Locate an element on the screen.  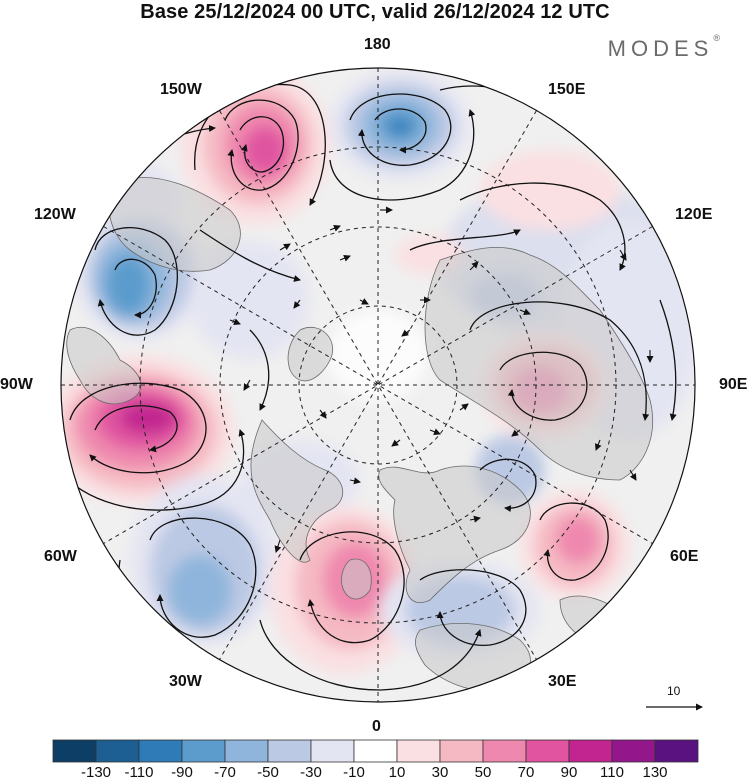
lon-label-120e: 120E is located at coordinates (694, 214).